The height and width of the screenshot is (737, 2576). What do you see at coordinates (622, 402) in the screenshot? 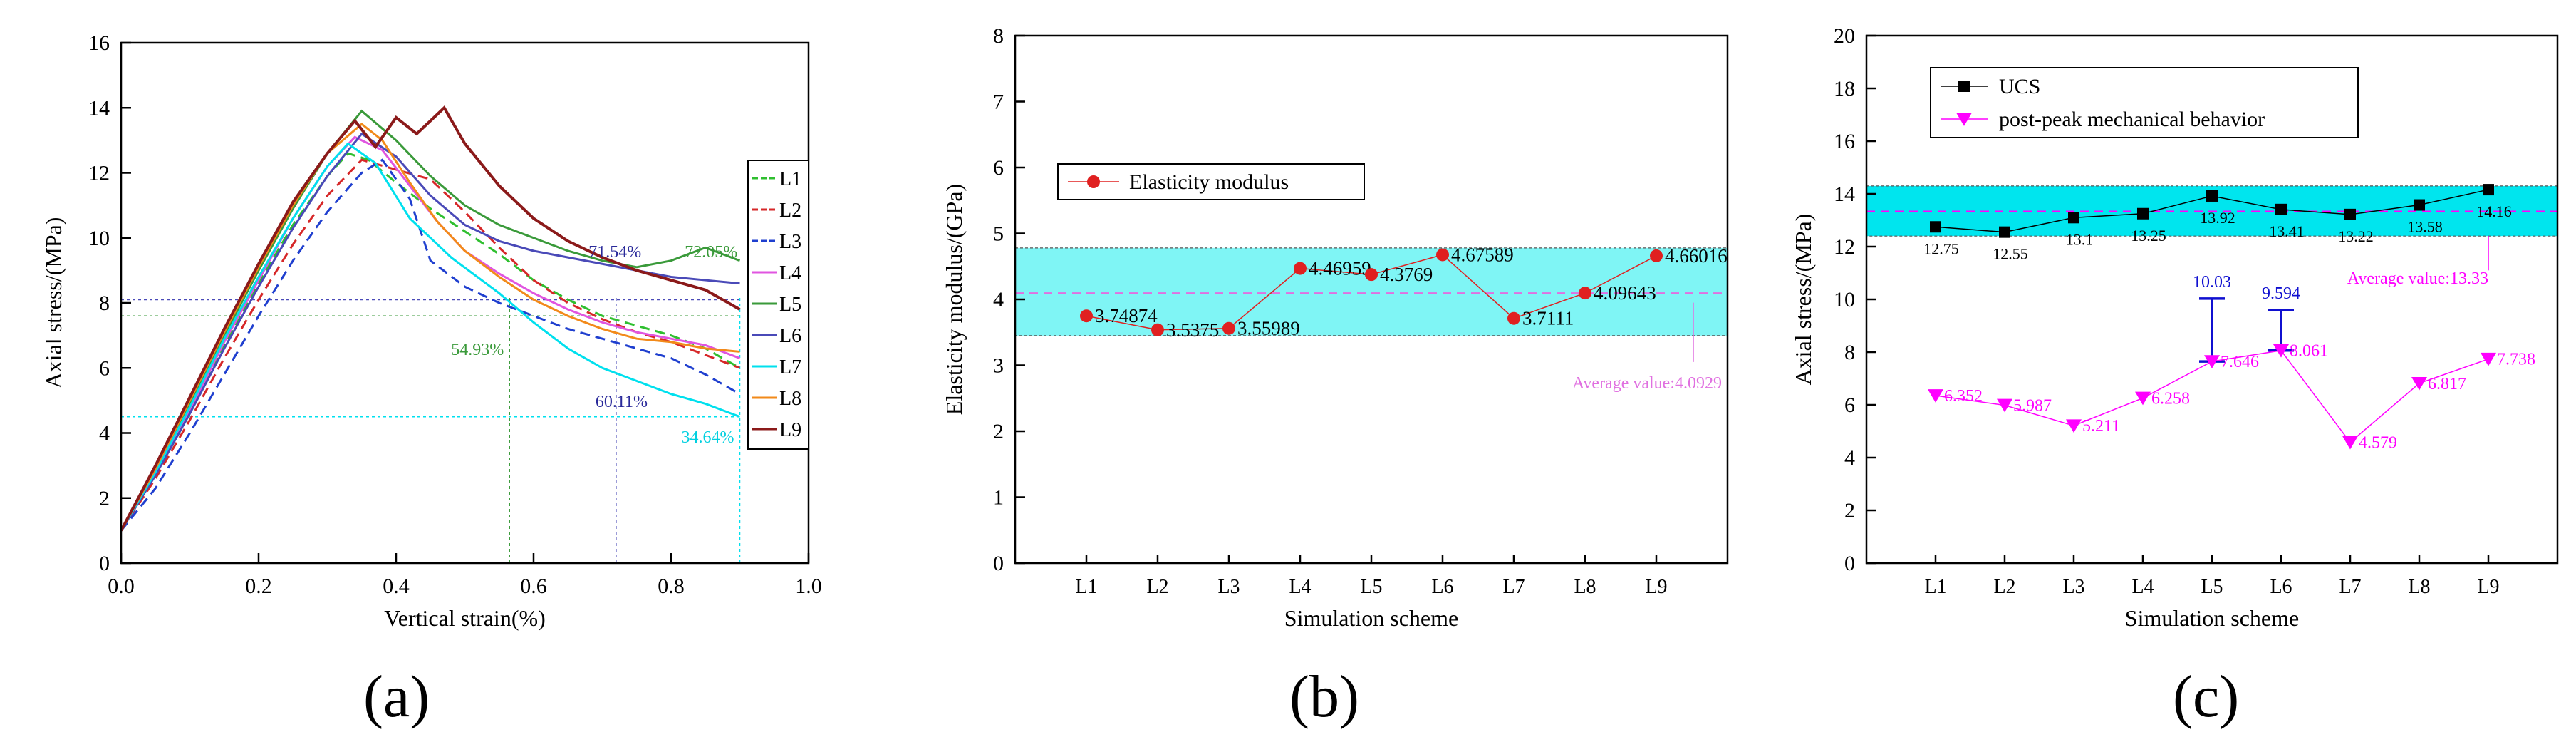
I see `a-annotation: 60.11%` at bounding box center [622, 402].